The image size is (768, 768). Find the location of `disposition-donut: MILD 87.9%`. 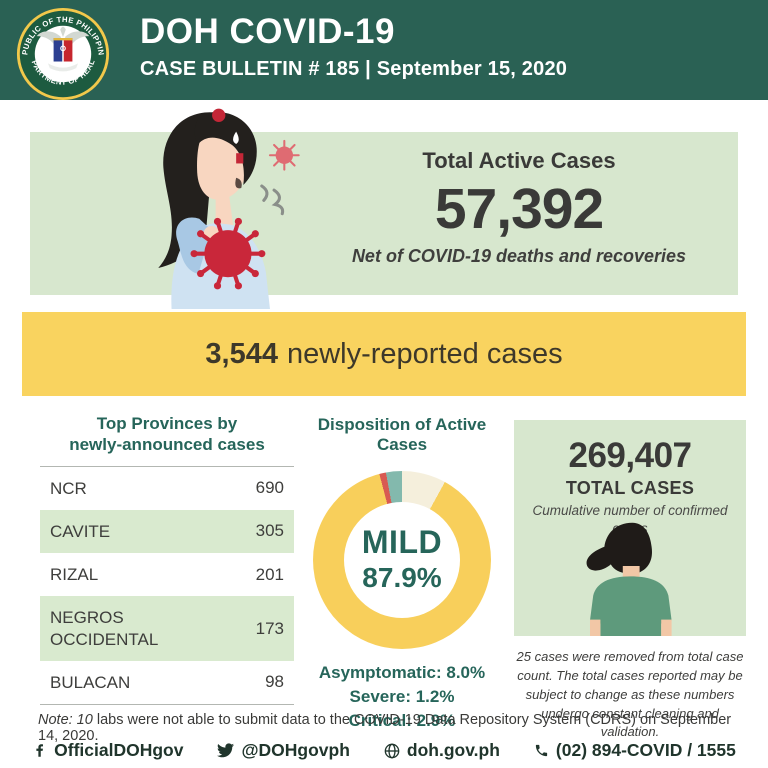

disposition-donut: MILD 87.9% is located at coordinates (402, 560).